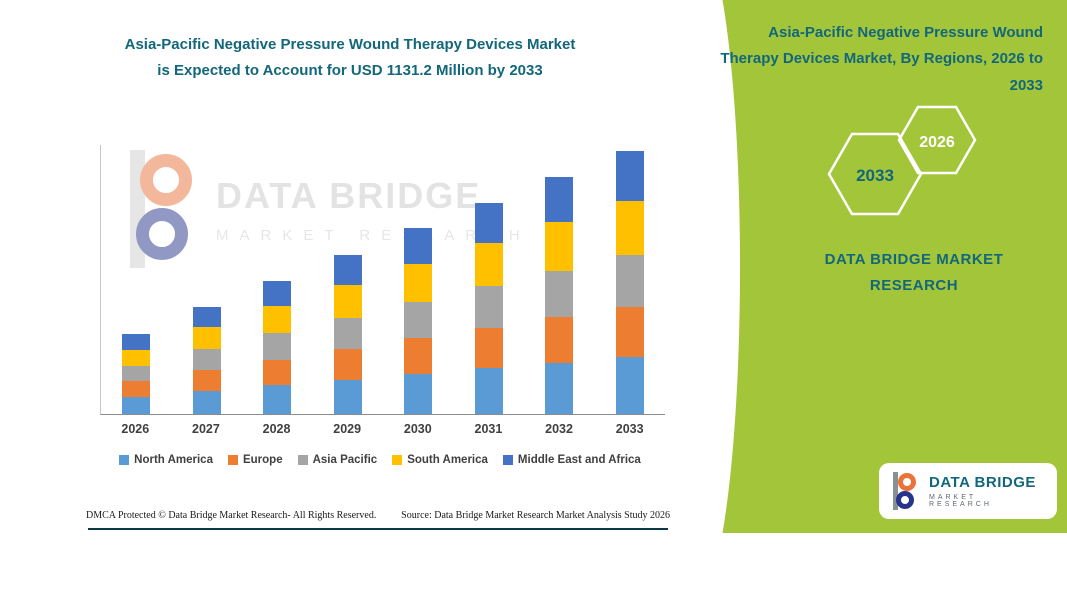  I want to click on bar-segment-2030-south-america, so click(418, 283).